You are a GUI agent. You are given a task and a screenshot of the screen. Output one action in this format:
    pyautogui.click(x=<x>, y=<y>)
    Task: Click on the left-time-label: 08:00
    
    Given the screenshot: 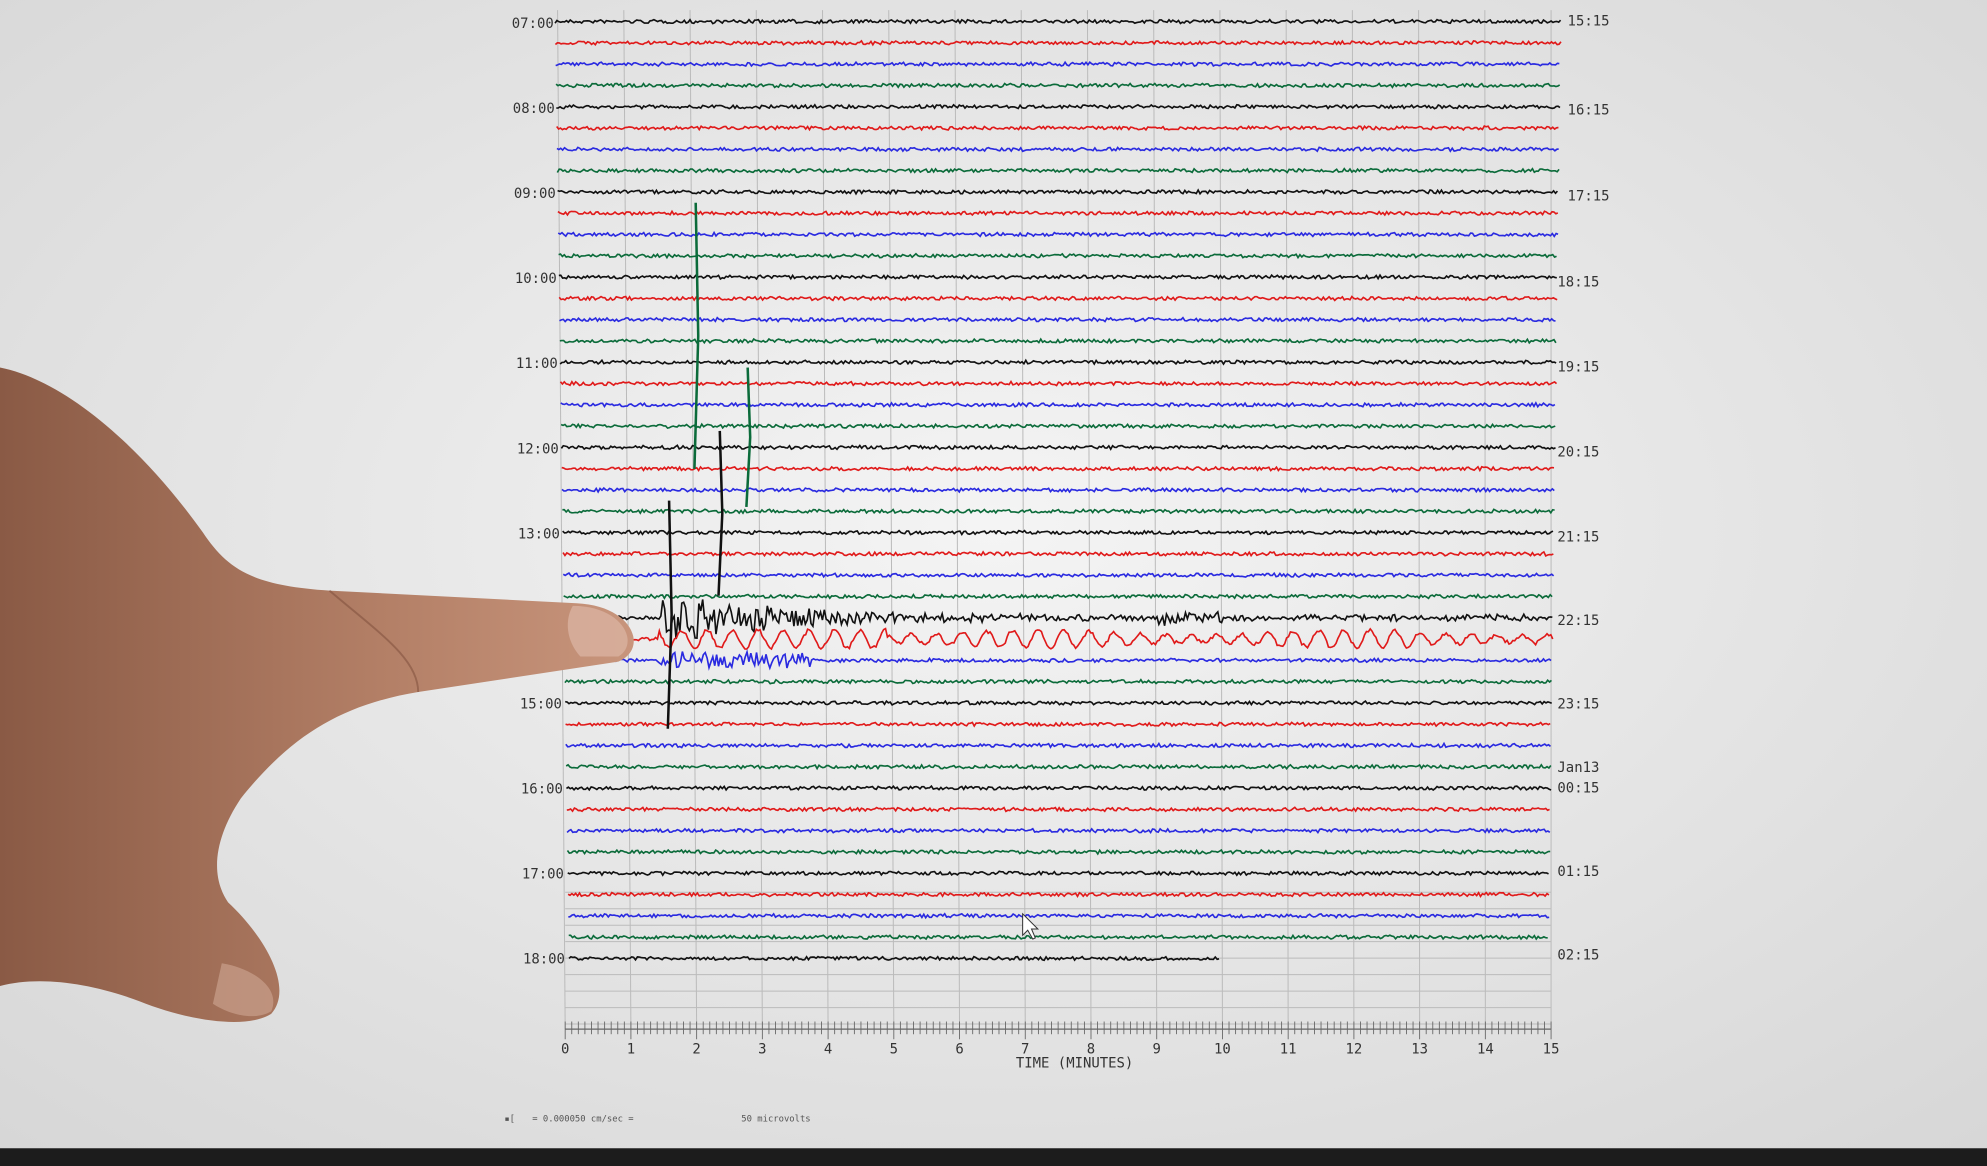 What is the action you would take?
    pyautogui.click(x=534, y=109)
    